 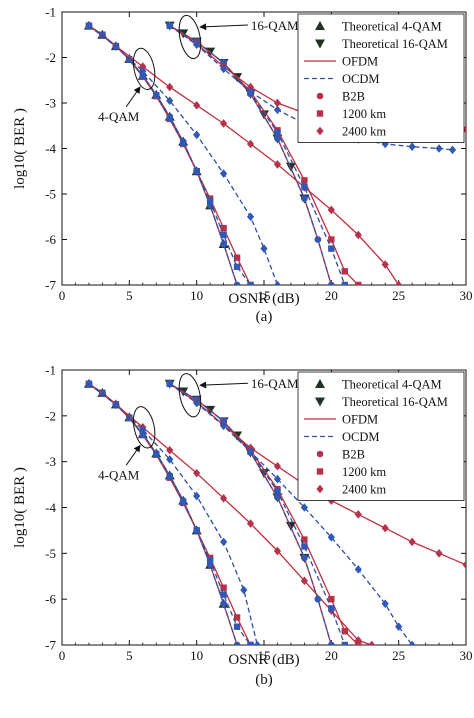 I want to click on y-tick-label: -7, so click(x=50, y=645).